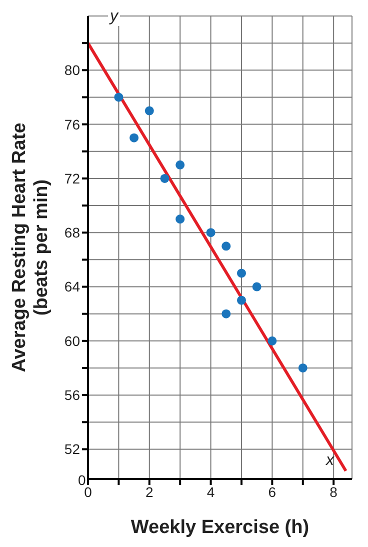 This screenshot has width=368, height=547. I want to click on annotation: y, so click(114, 17).